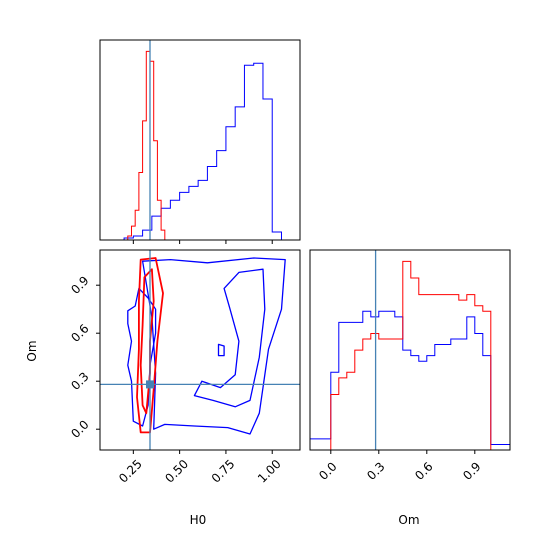  What do you see at coordinates (79, 428) in the screenshot?
I see `om-ytick-label: 0.0` at bounding box center [79, 428].